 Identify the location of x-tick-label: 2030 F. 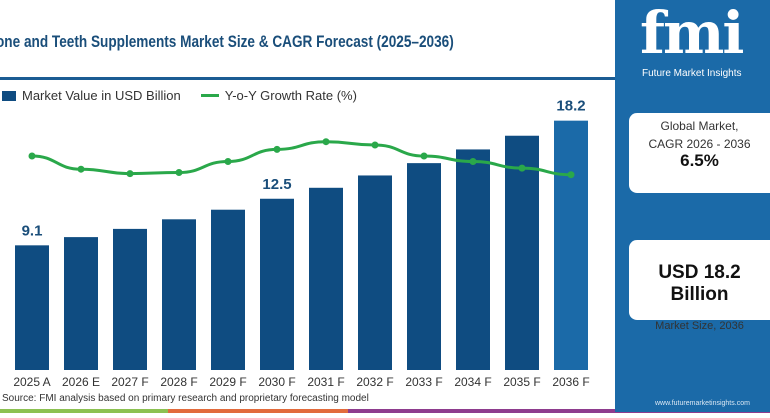
(276, 382).